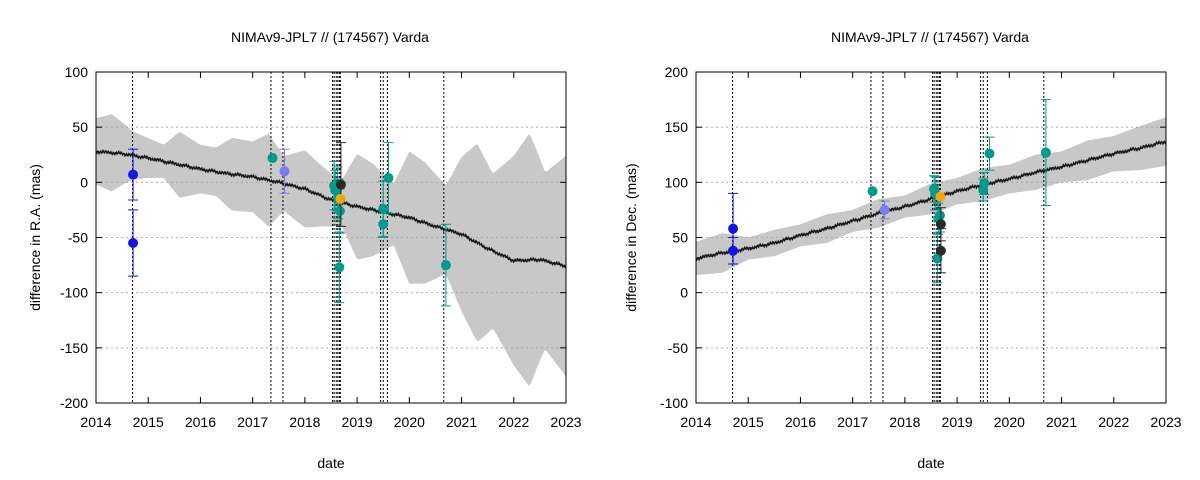  I want to click on y-tick-label: -150, so click(74, 348).